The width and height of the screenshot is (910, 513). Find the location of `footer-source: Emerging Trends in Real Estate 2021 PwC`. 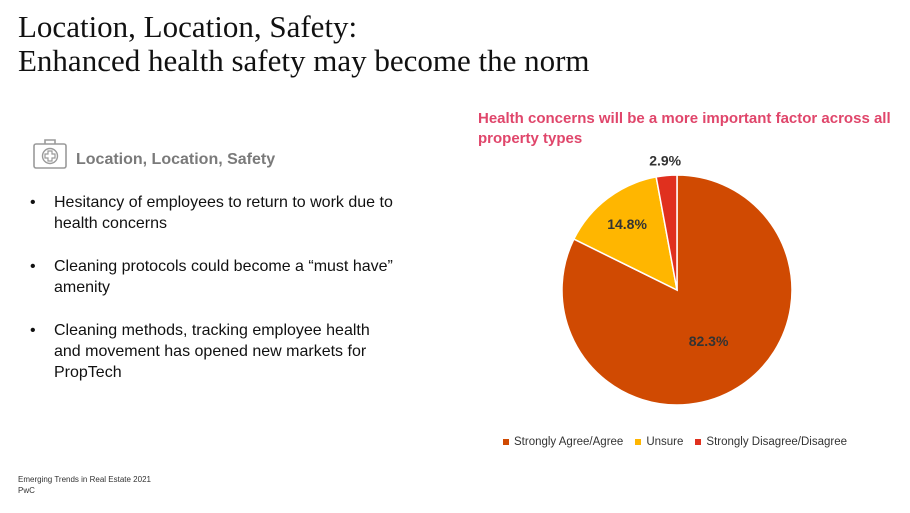

footer-source: Emerging Trends in Real Estate 2021 PwC is located at coordinates (84, 485).